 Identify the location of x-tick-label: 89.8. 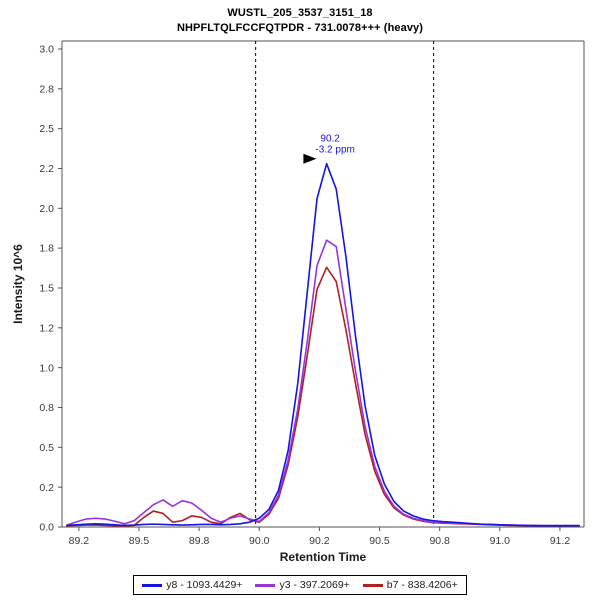
(199, 541).